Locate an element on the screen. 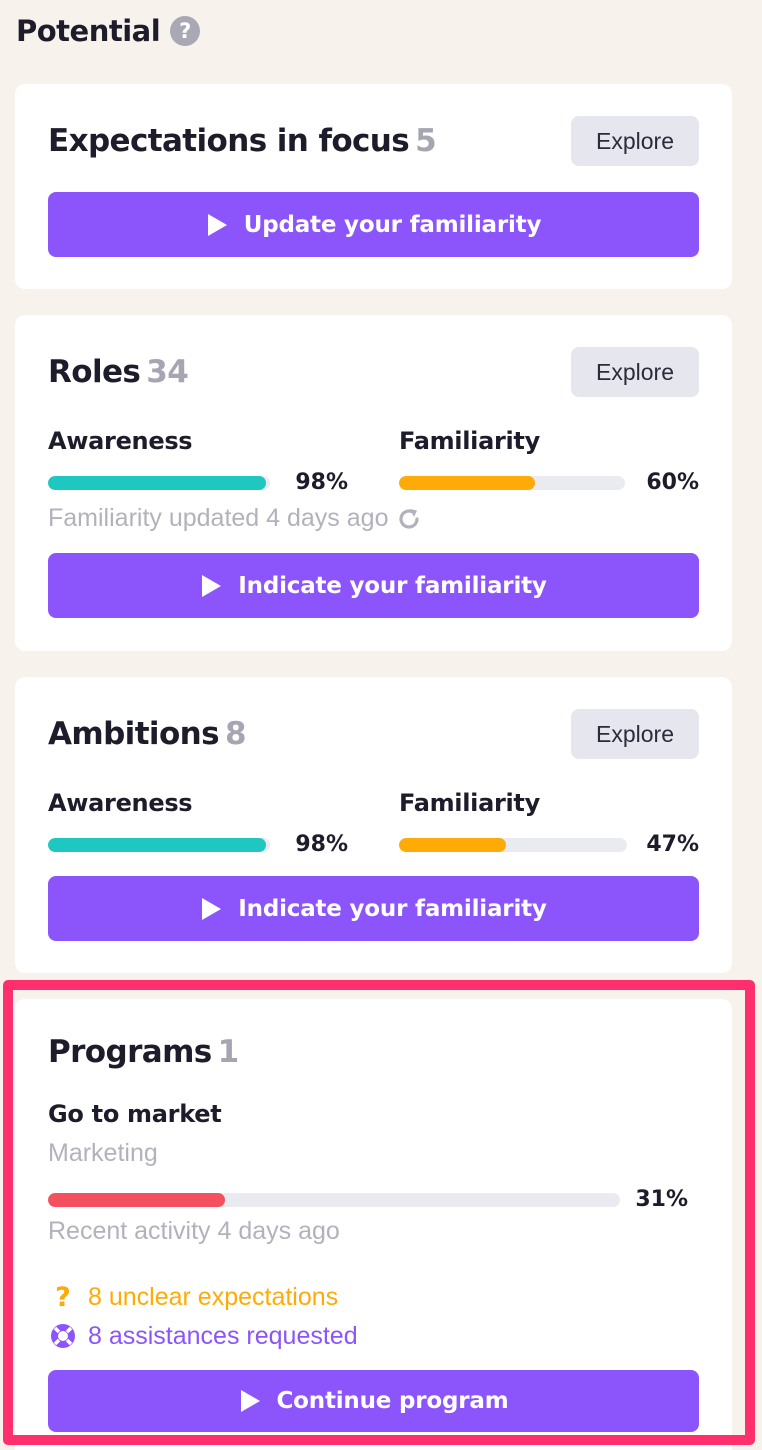  familiarity-percent: 60% is located at coordinates (672, 482).